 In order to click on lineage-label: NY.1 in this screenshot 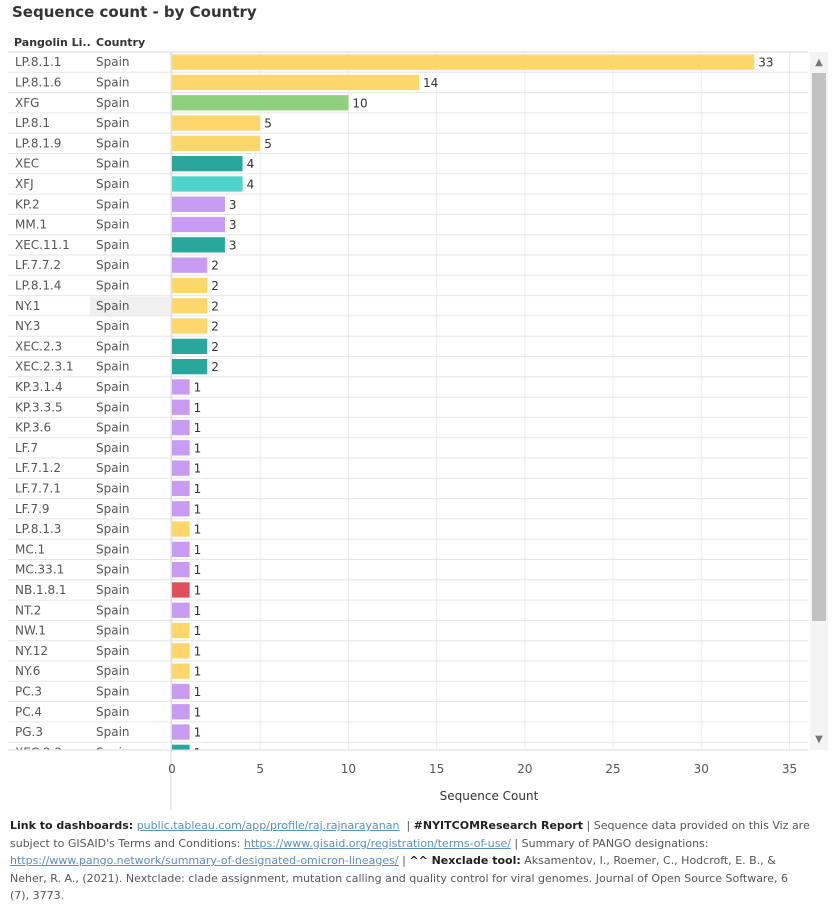, I will do `click(27, 306)`.